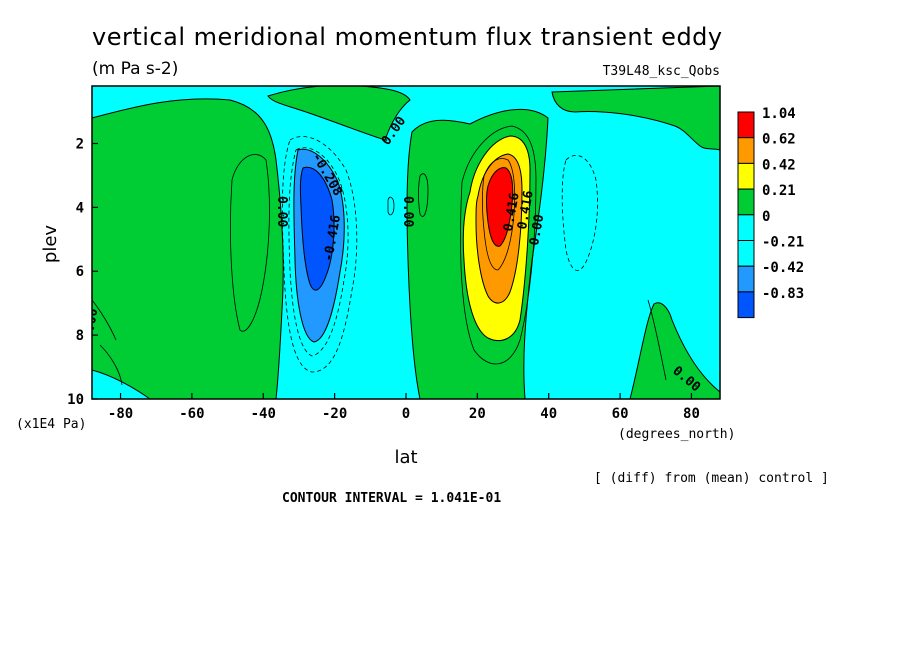  Describe the element at coordinates (120, 414) in the screenshot. I see `x-tick-label: -80` at that location.